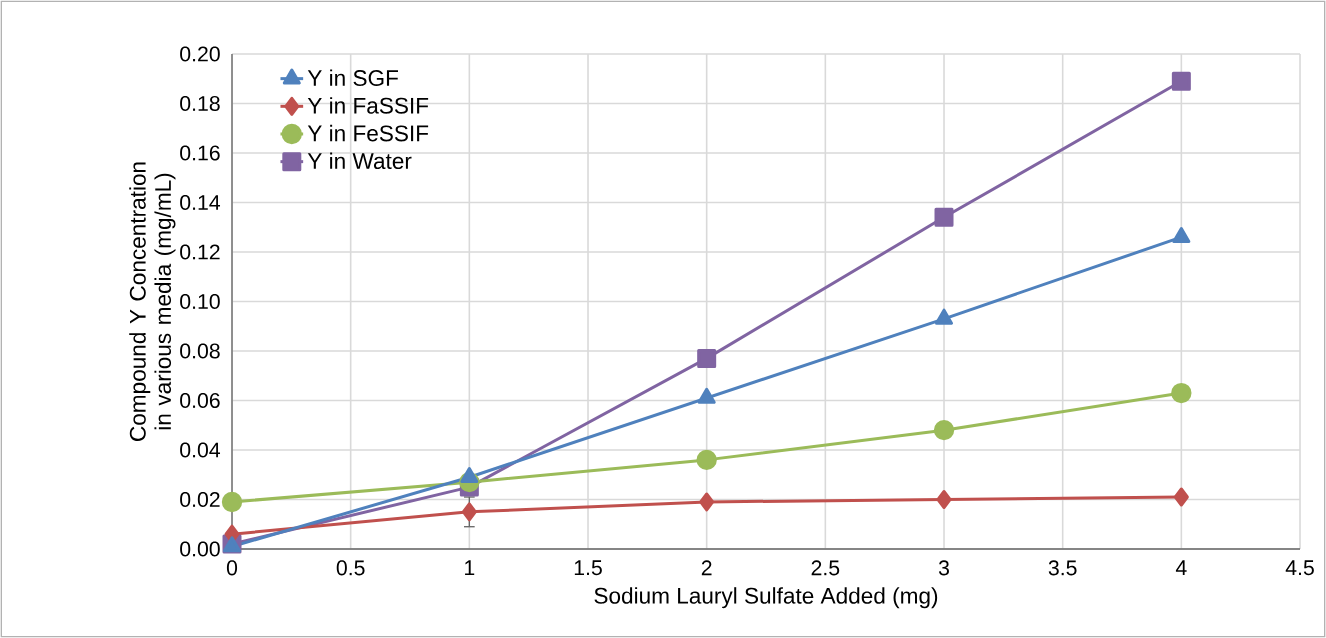  I want to click on y-tick-label: 0.20, so click(200, 54).